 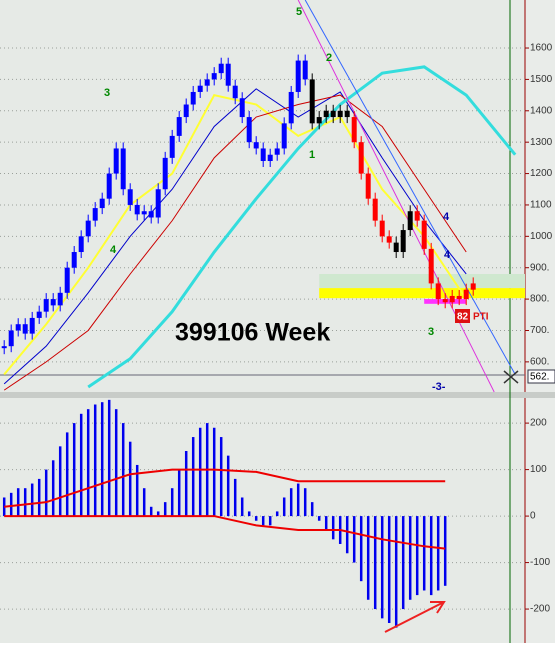 What do you see at coordinates (541, 142) in the screenshot?
I see `y-tick-label: 1300` at bounding box center [541, 142].